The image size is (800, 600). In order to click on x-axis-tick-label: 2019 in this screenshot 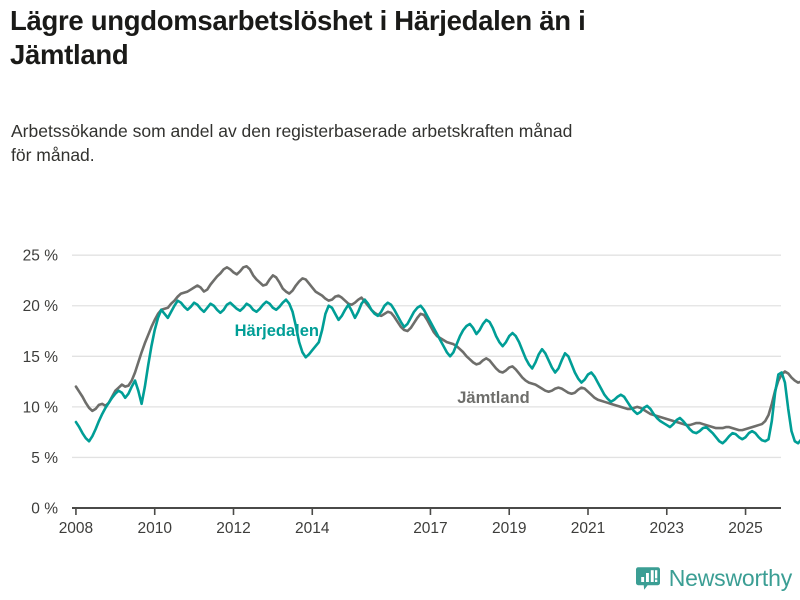, I will do `click(509, 528)`.